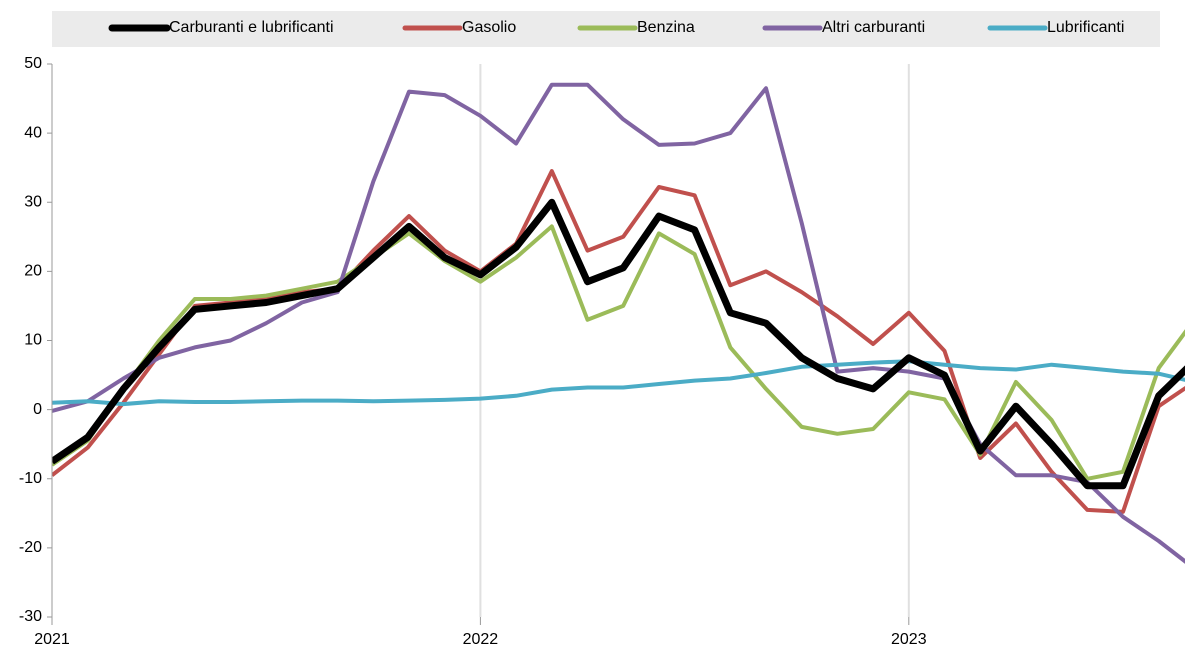 This screenshot has width=1185, height=657. I want to click on legend-label: Carburanti e lubrificanti, so click(251, 27).